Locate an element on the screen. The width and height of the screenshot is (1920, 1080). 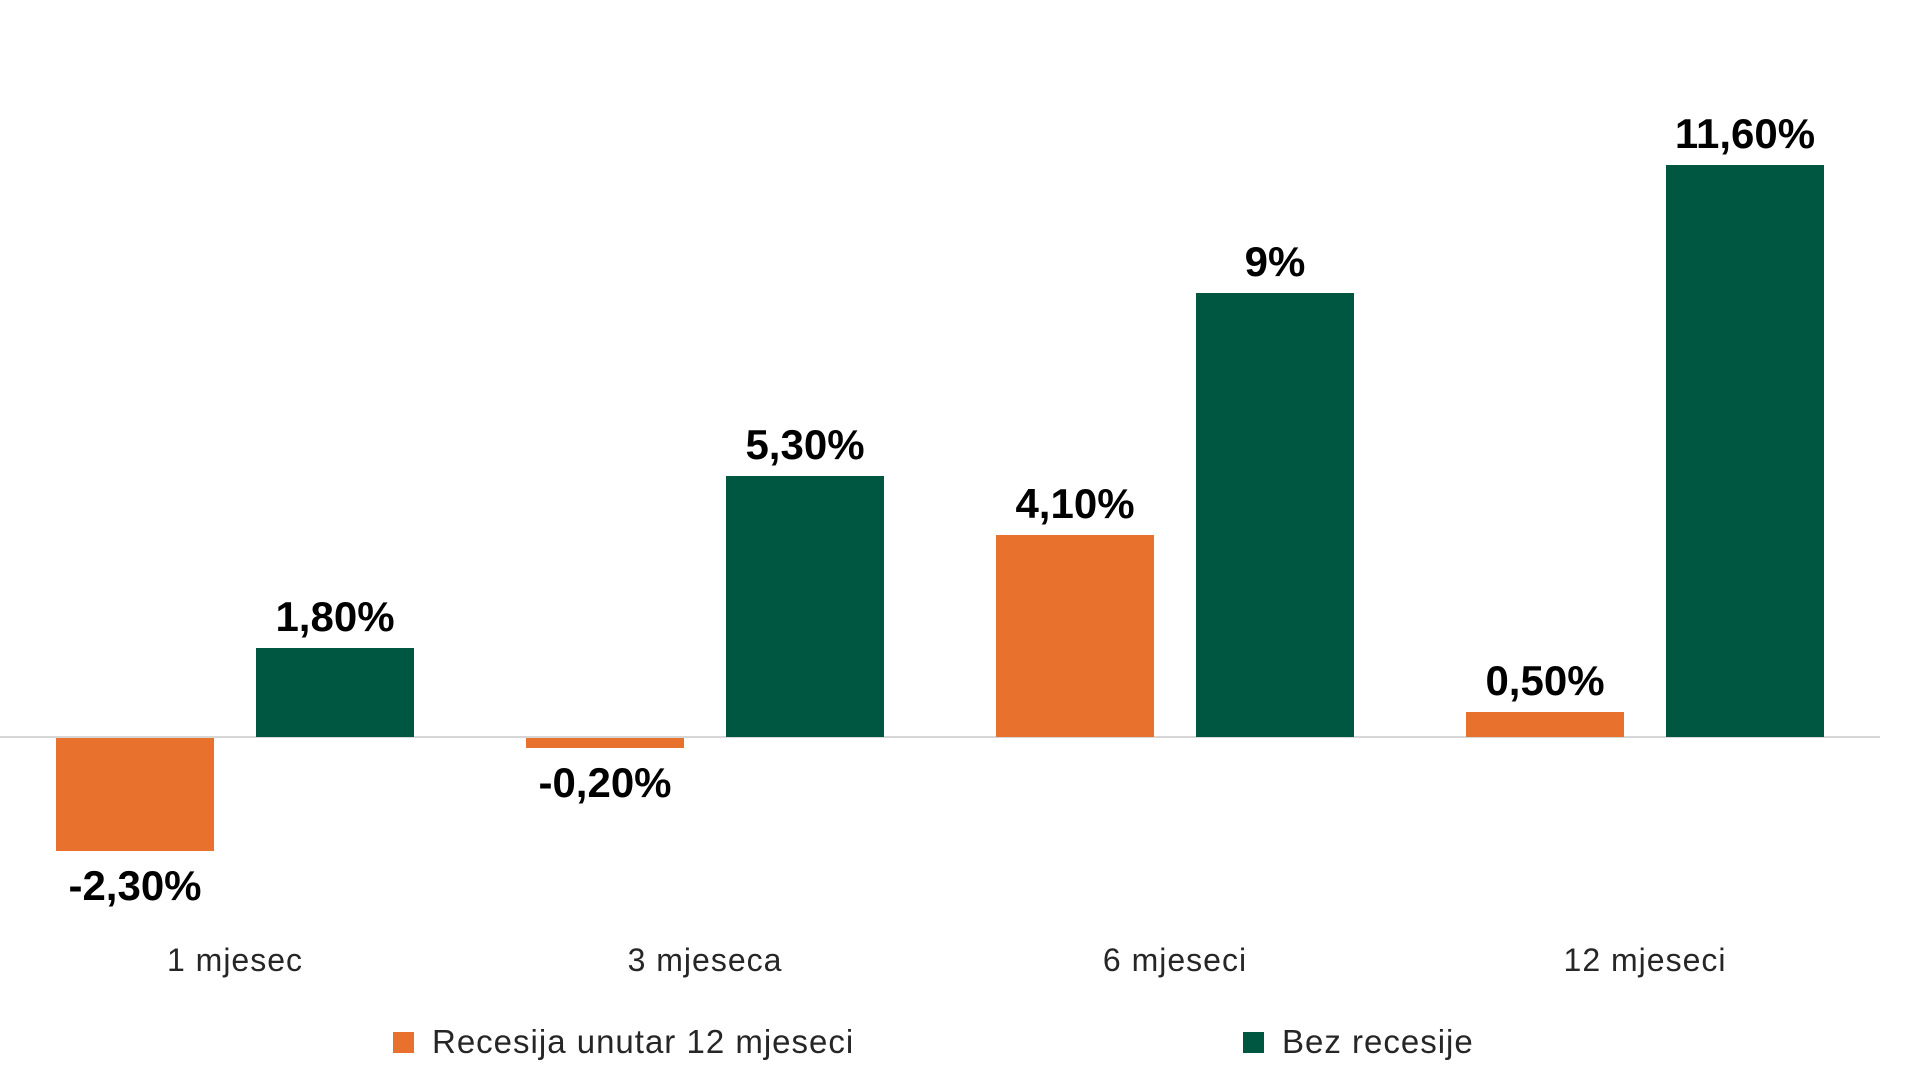
bar-value-label: 9% is located at coordinates (1275, 261).